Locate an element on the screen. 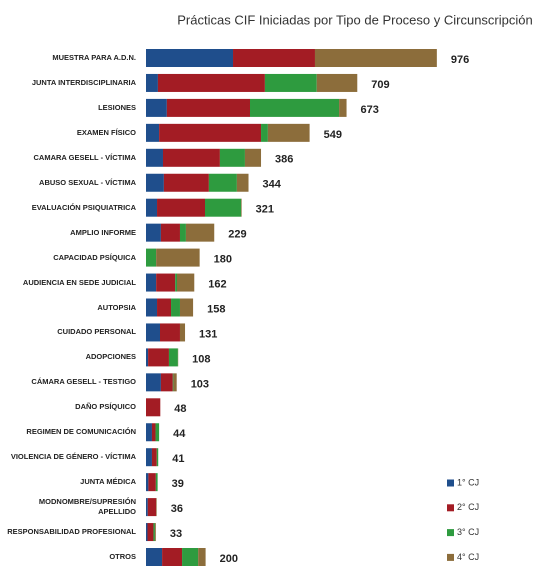  category-label: AUTOPSIA is located at coordinates (116, 307).